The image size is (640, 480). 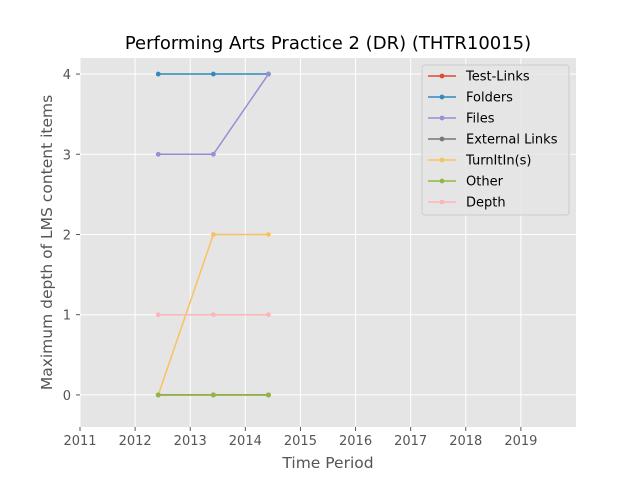 What do you see at coordinates (190, 441) in the screenshot?
I see `x-tick-label: 2013` at bounding box center [190, 441].